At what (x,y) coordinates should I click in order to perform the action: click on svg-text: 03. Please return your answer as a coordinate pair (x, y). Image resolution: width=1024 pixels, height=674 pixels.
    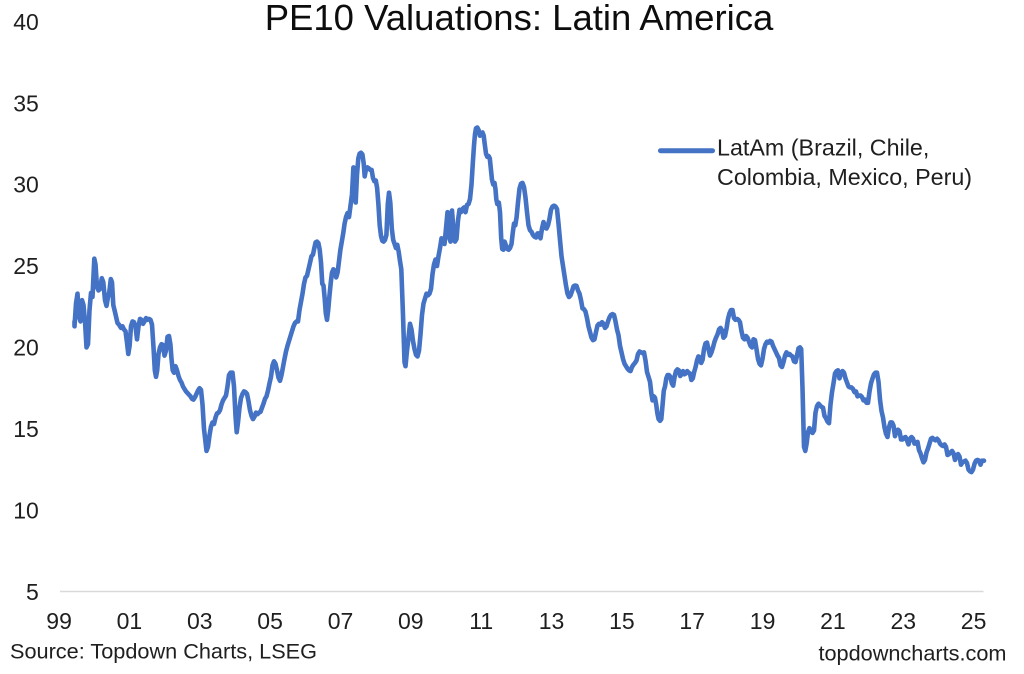
    Looking at the image, I should click on (200, 621).